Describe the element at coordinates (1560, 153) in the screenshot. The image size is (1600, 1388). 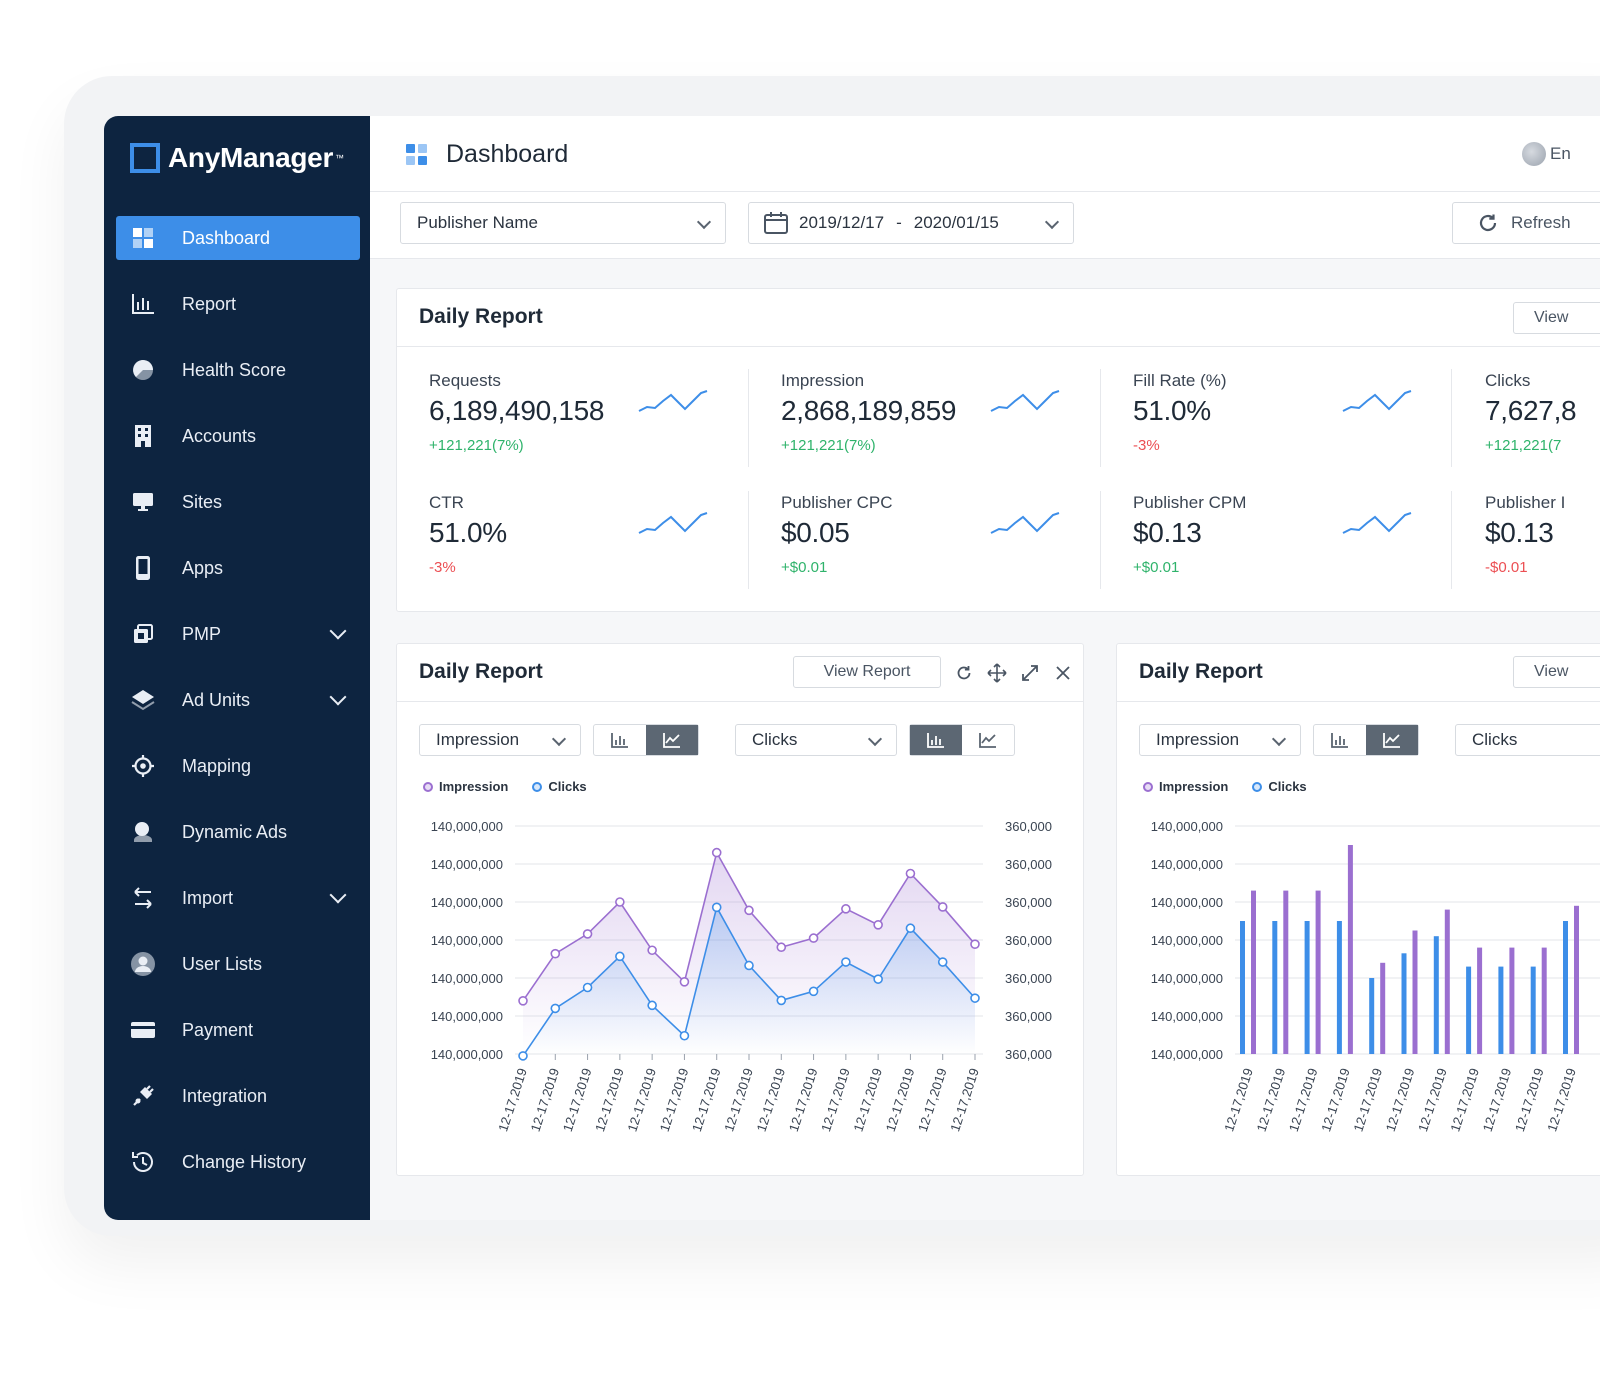
I see `user-name: En` at that location.